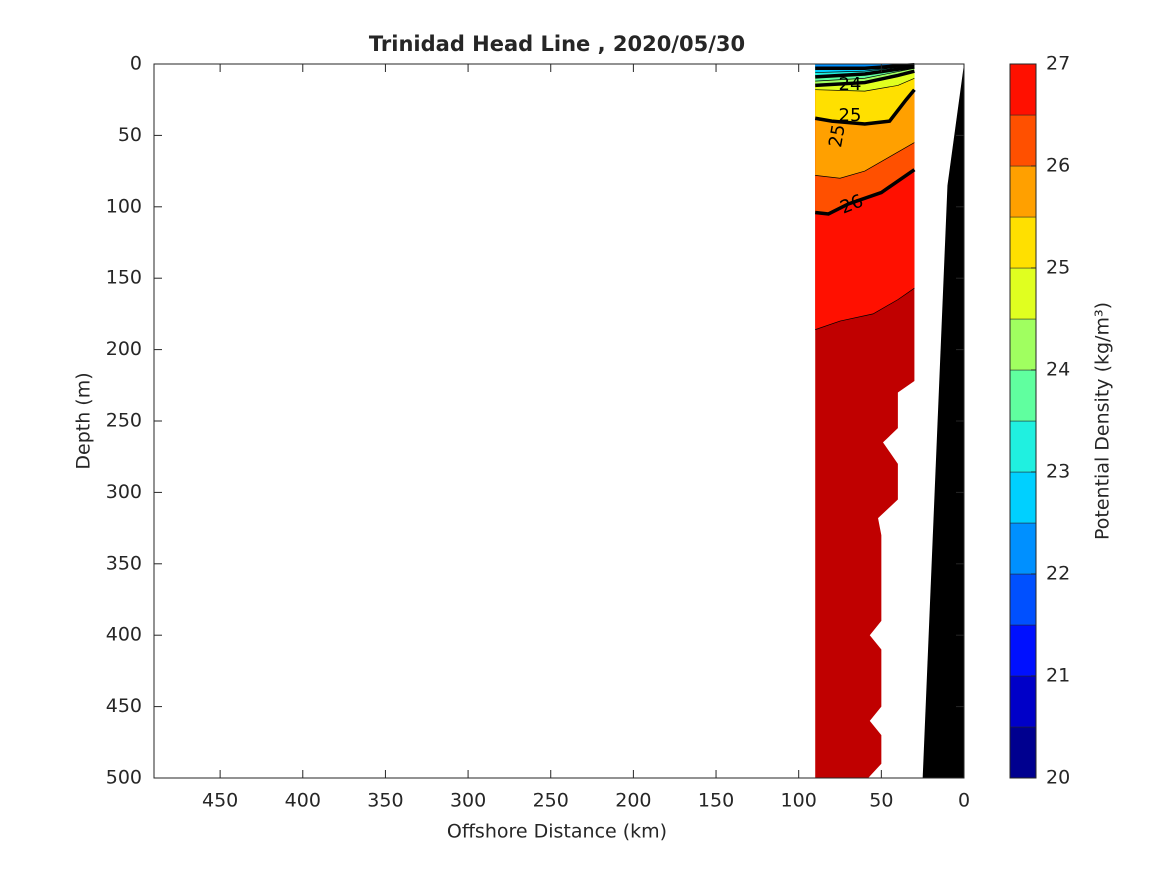 This screenshot has height=879, width=1167. What do you see at coordinates (557, 832) in the screenshot?
I see `x-axis-label: Offshore Distance (km)` at bounding box center [557, 832].